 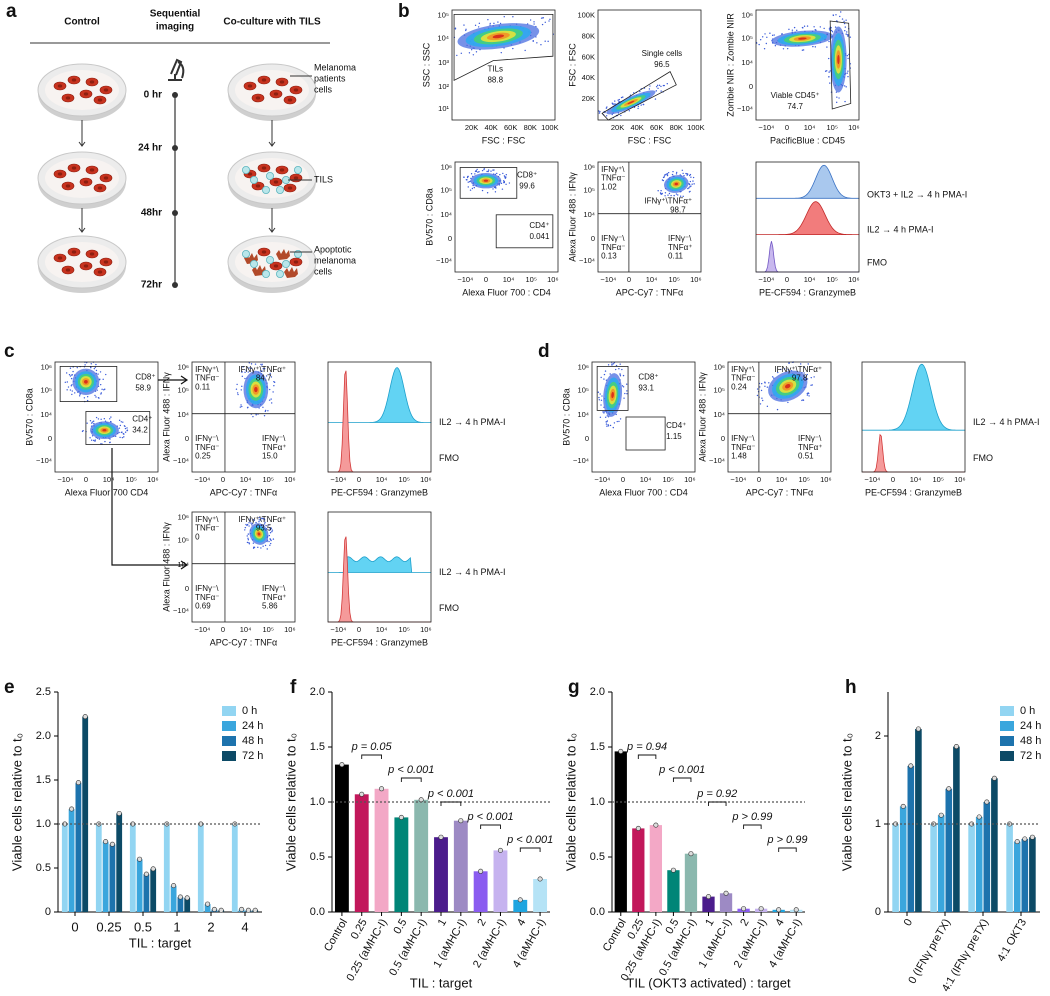 I want to click on label: 0.5, so click(x=143, y=926).